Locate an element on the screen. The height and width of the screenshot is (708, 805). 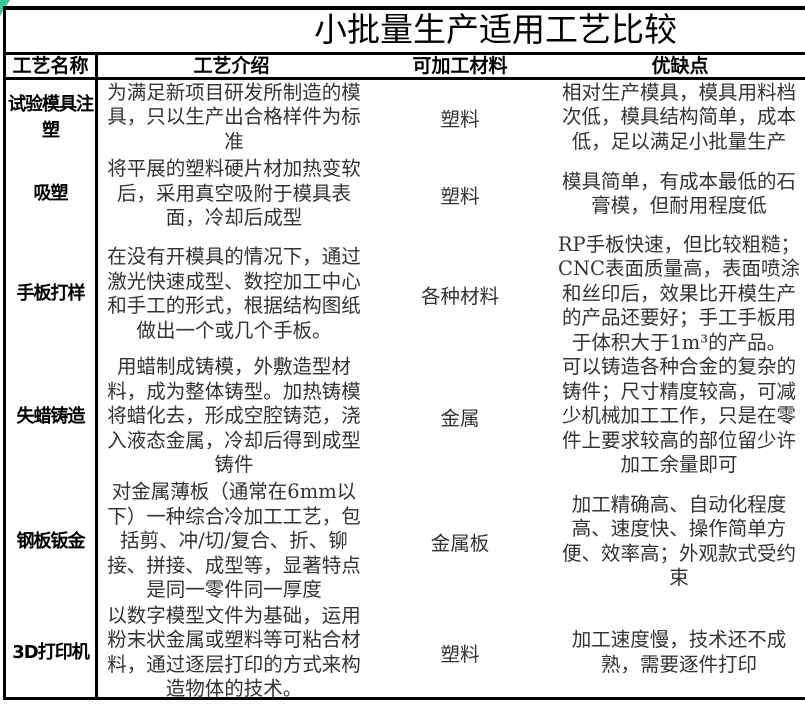
row-name: 手板打样 is located at coordinates (50, 294).